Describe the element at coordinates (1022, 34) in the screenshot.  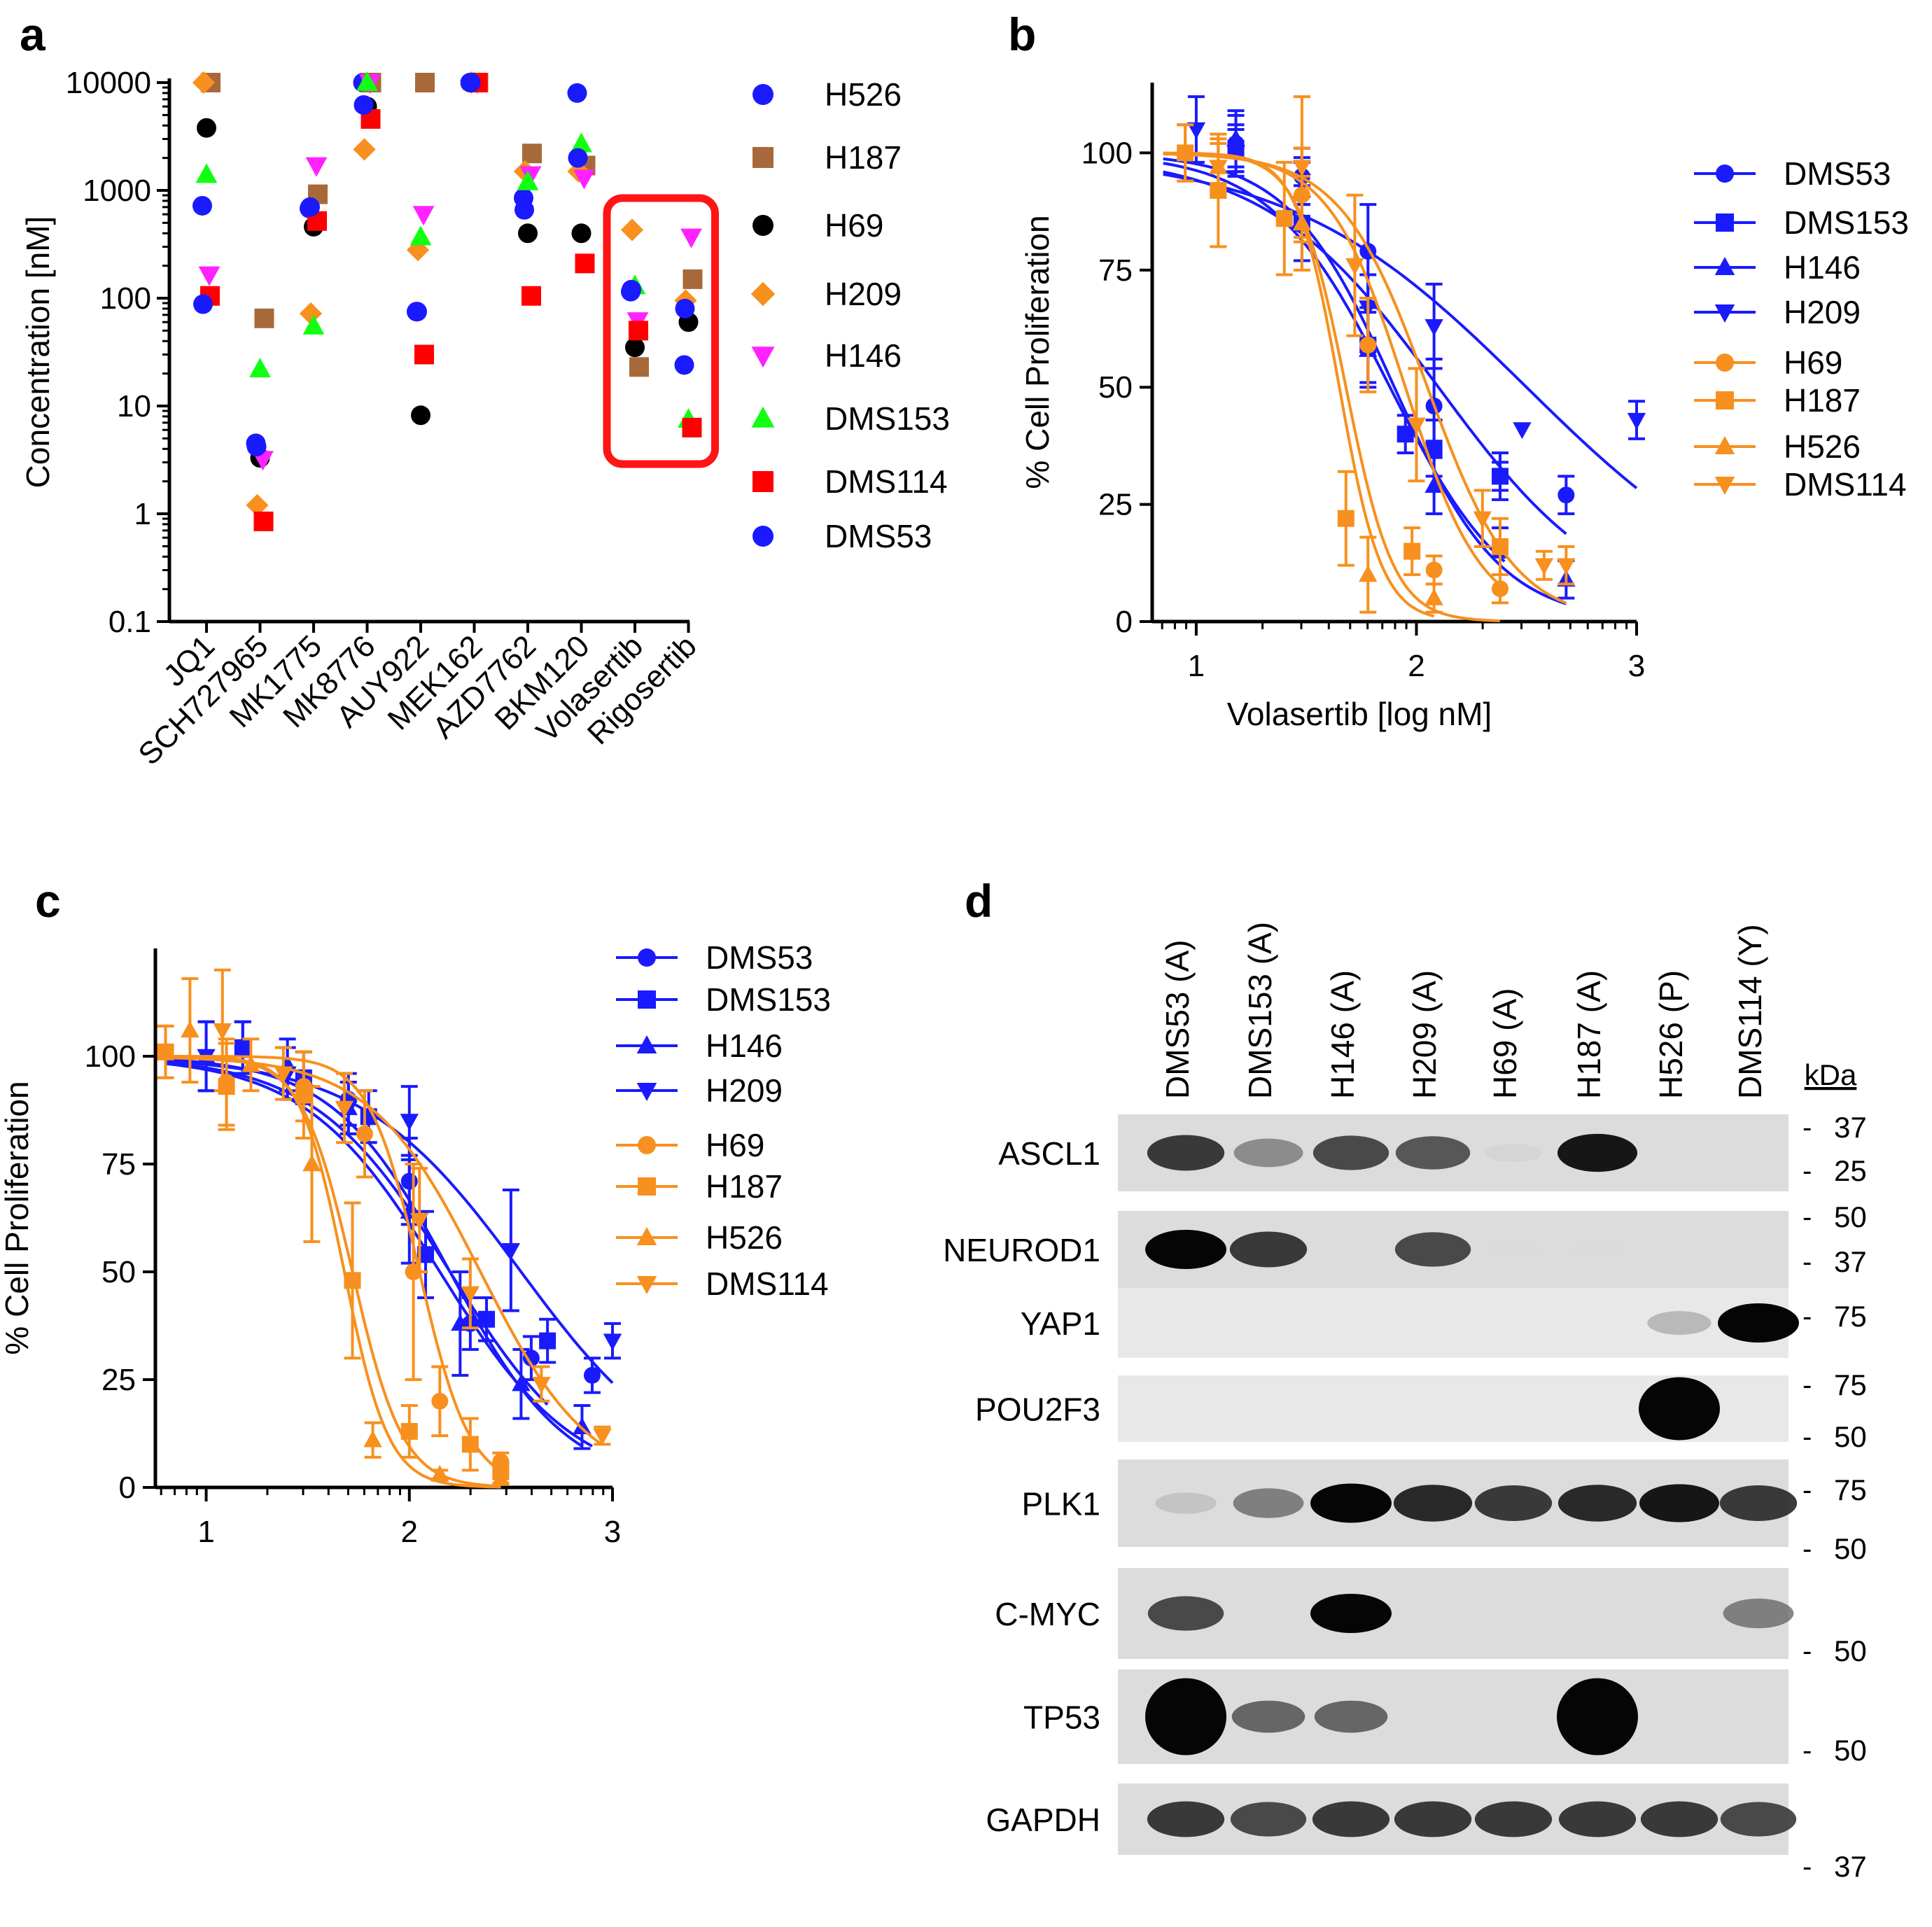
I see `panel-letter-b: b` at that location.